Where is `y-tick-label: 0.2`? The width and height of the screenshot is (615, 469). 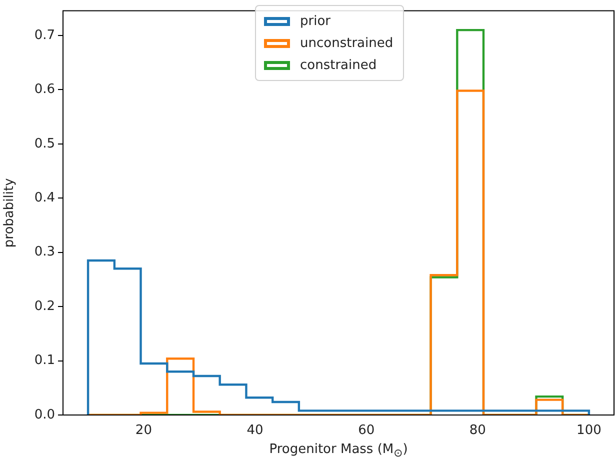
y-tick-label: 0.2 is located at coordinates (44, 306).